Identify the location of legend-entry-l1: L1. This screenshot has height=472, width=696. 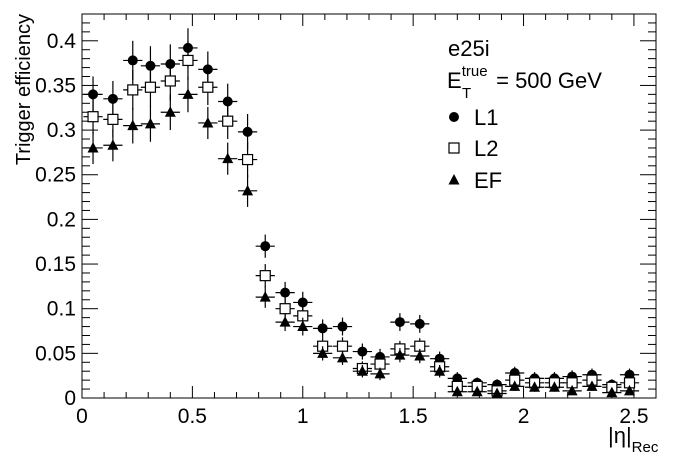
(473, 117).